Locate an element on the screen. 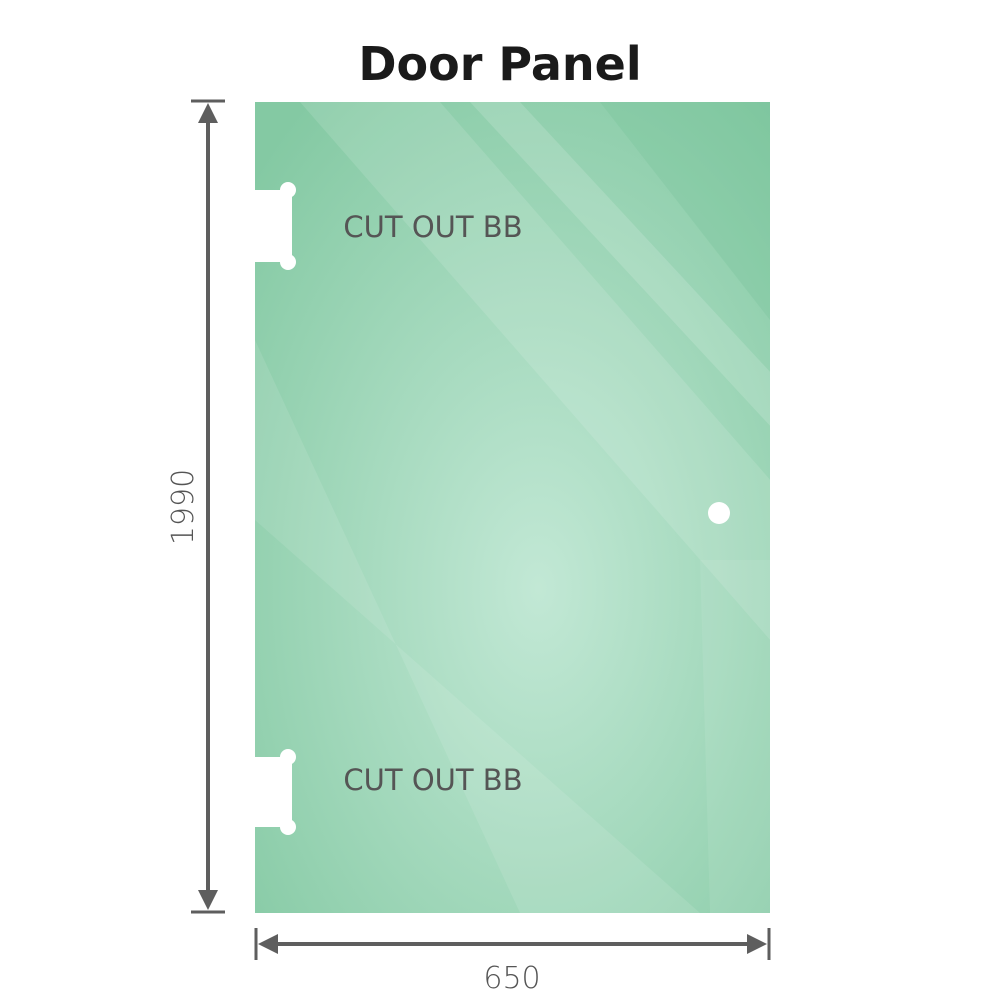 The image size is (1000, 1000). cutout-bottom is located at coordinates (273, 792).